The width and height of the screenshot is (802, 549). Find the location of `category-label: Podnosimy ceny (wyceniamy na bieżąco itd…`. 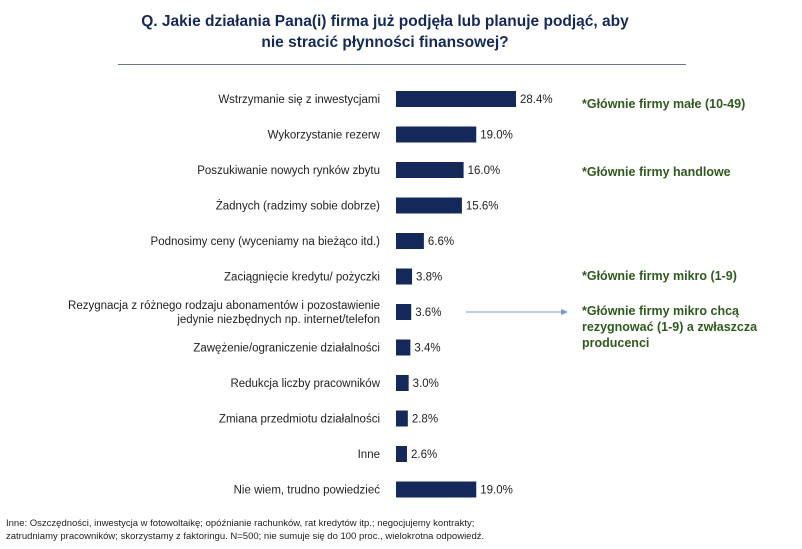

category-label: Podnosimy ceny (wyceniamy na bieżąco itd… is located at coordinates (266, 242).